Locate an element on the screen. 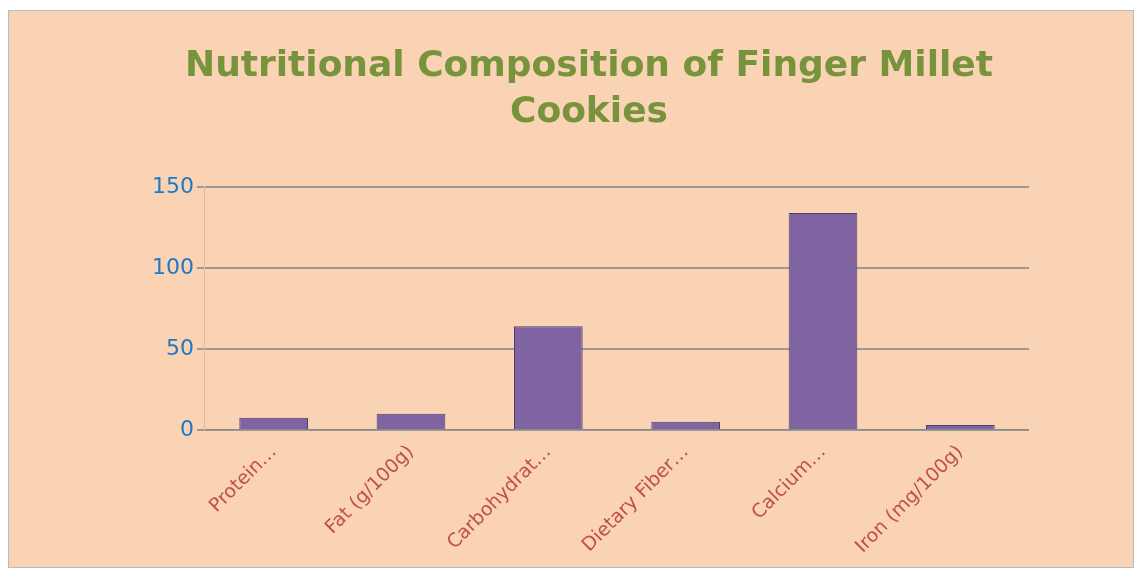 This screenshot has height=576, width=1140. y-tick-label: 50 is located at coordinates (179, 347).